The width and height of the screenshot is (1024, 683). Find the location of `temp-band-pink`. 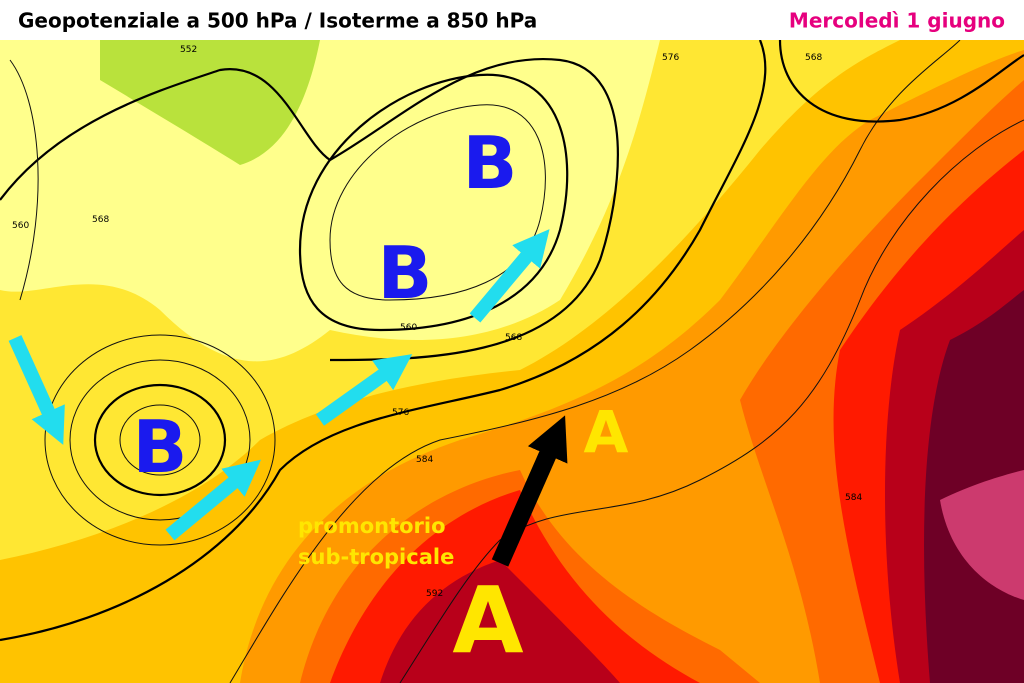

temp-band-pink is located at coordinates (982, 535).